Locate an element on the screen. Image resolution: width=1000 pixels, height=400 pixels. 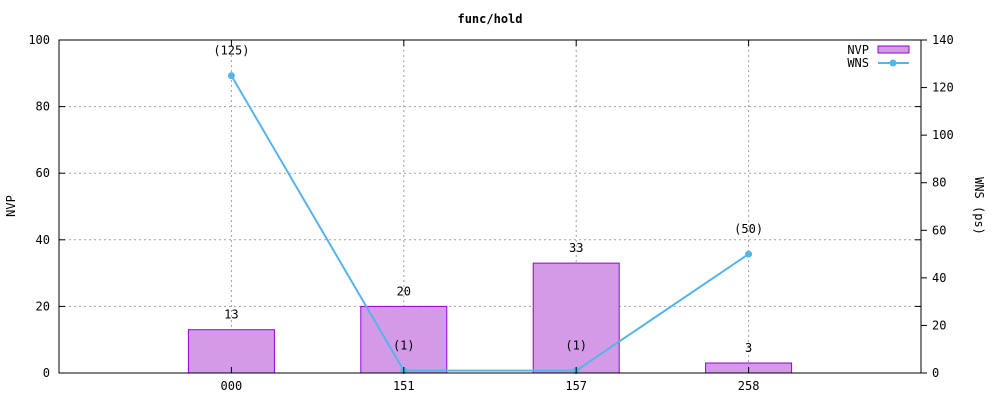
legend-label-wns: WNS is located at coordinates (858, 63).